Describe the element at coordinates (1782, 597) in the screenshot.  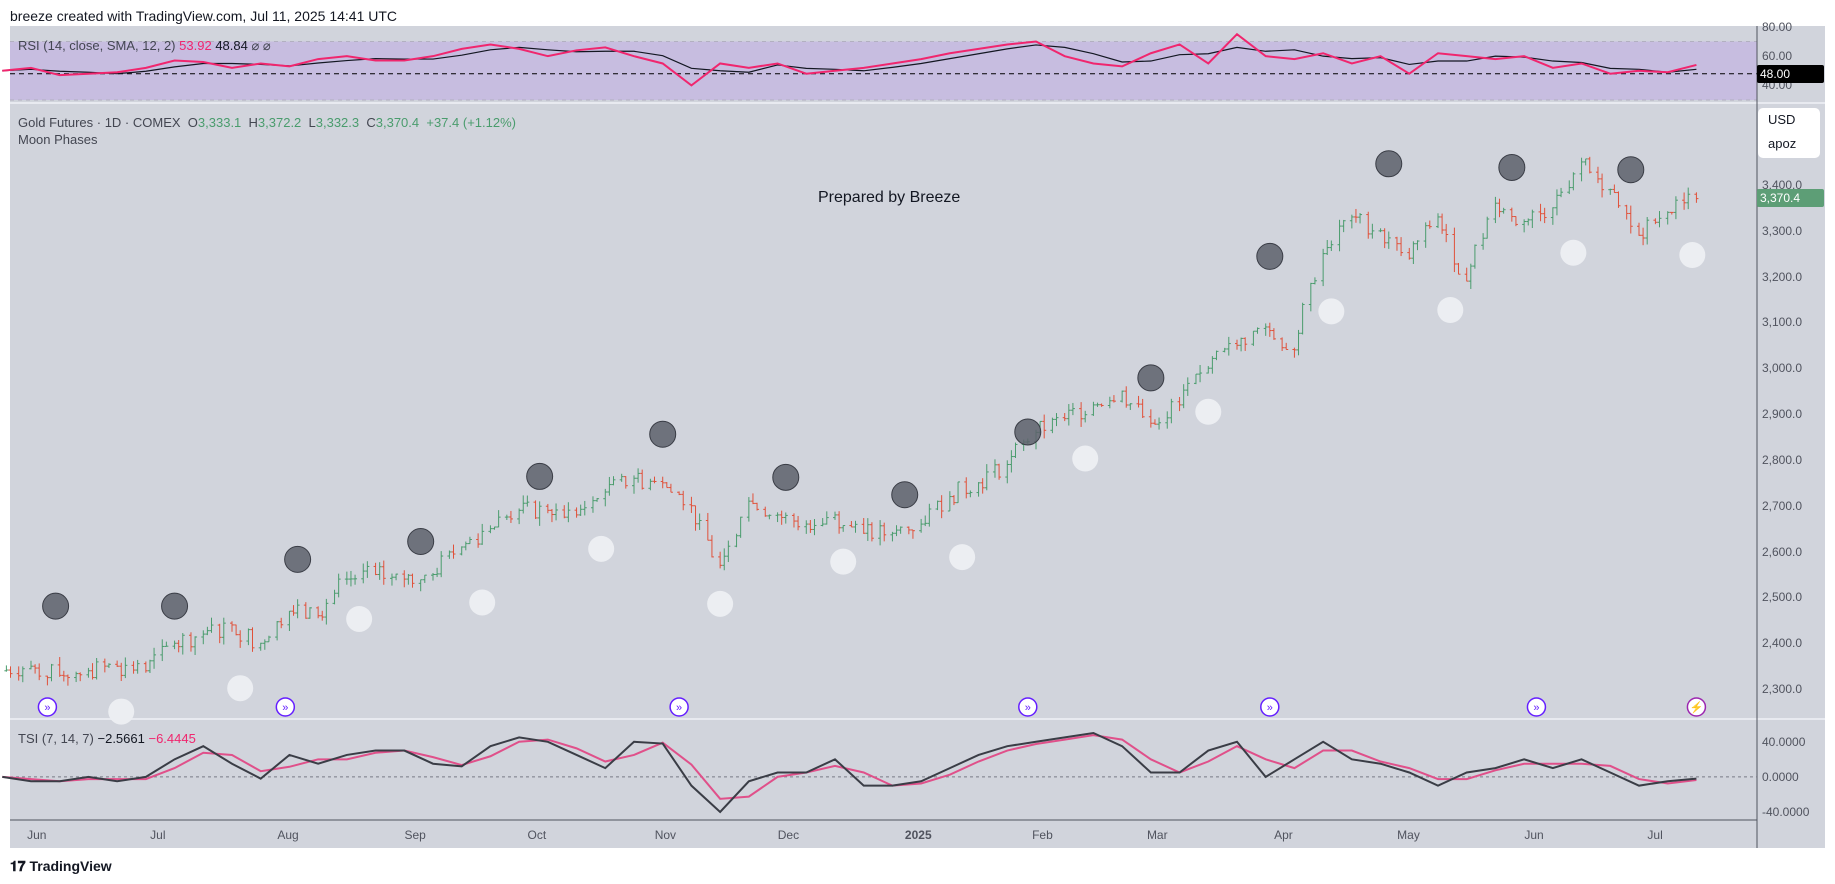
I see `price-tick-label: 2,500.0` at that location.